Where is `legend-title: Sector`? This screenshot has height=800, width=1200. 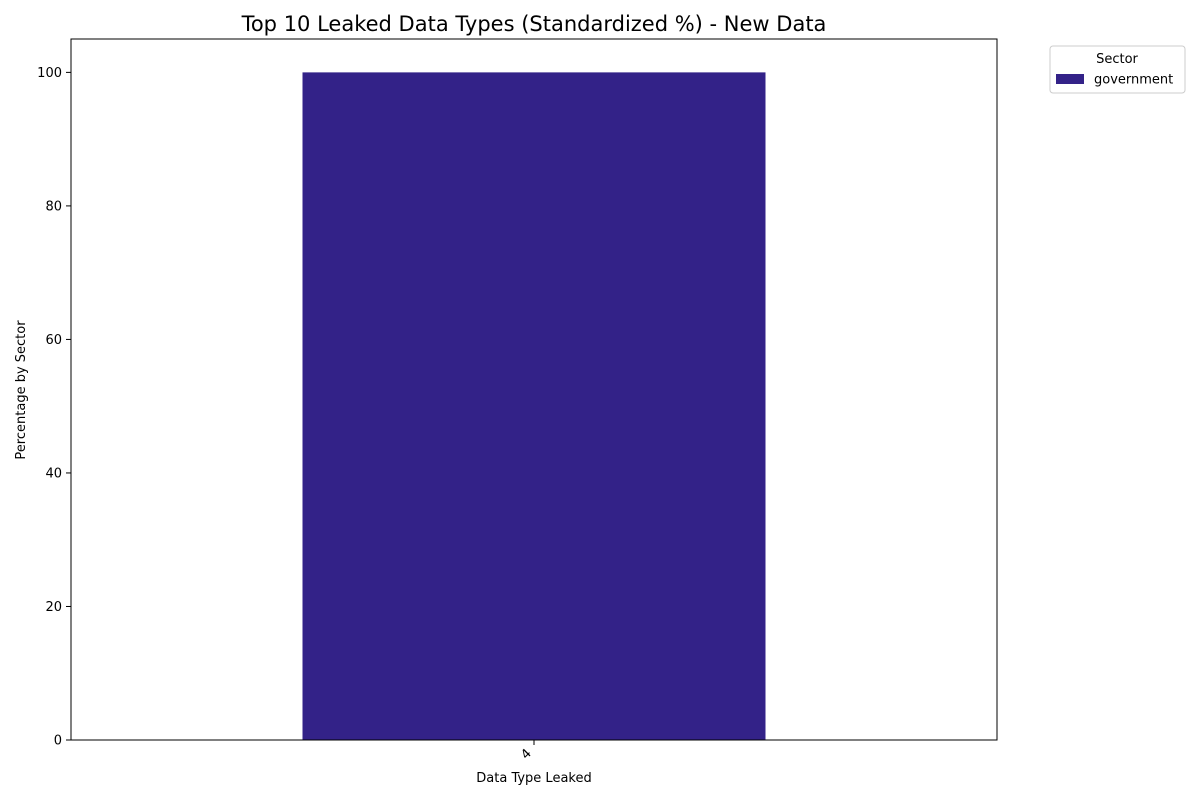 legend-title: Sector is located at coordinates (1117, 59).